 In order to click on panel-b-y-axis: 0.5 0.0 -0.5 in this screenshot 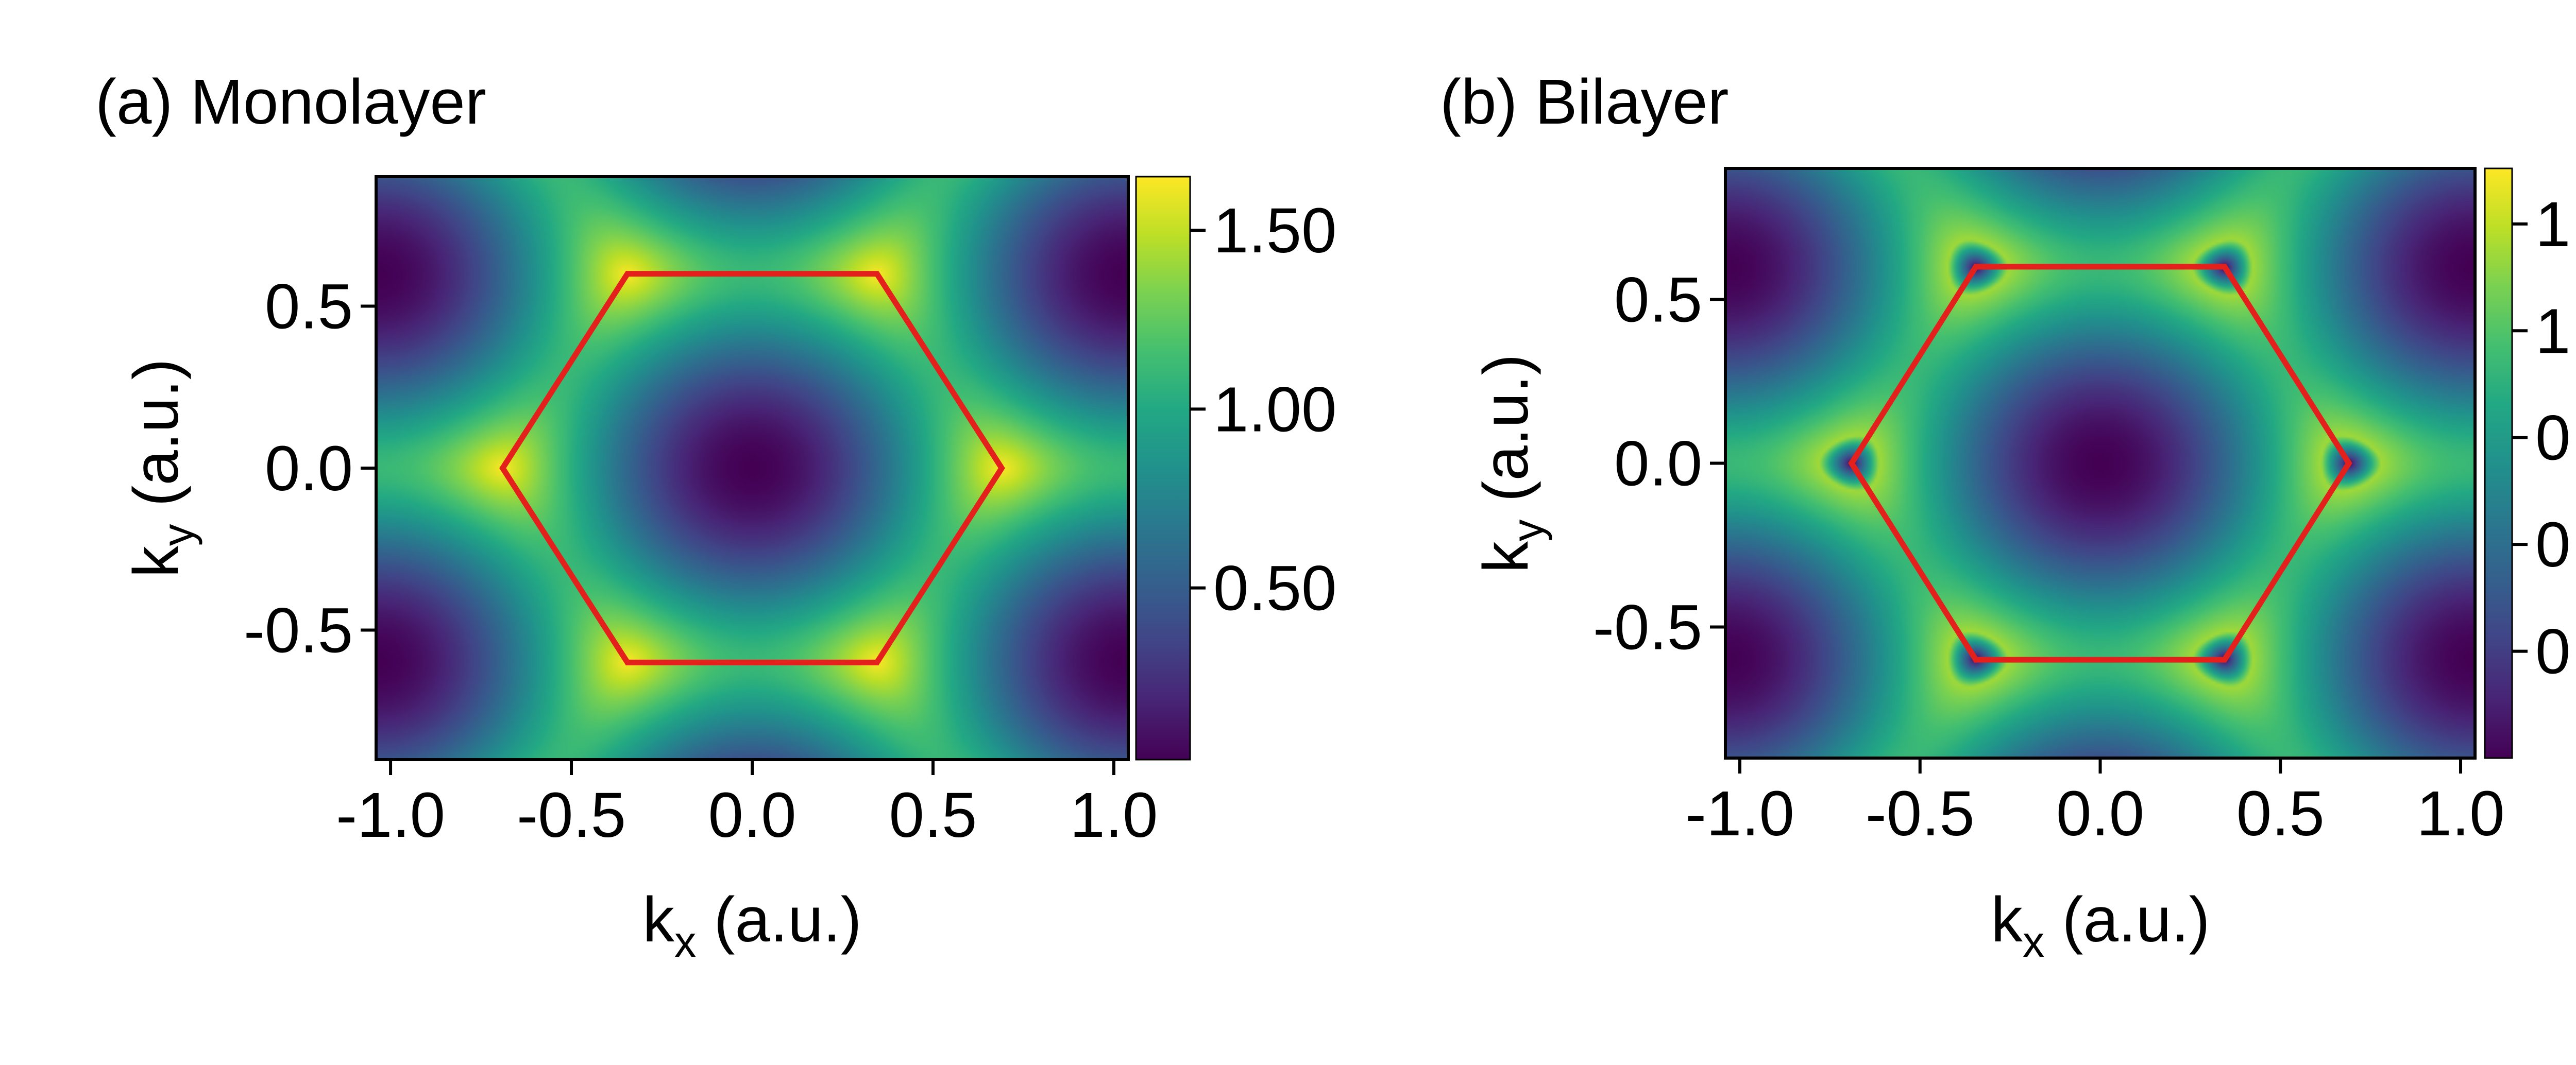, I will do `click(1659, 464)`.